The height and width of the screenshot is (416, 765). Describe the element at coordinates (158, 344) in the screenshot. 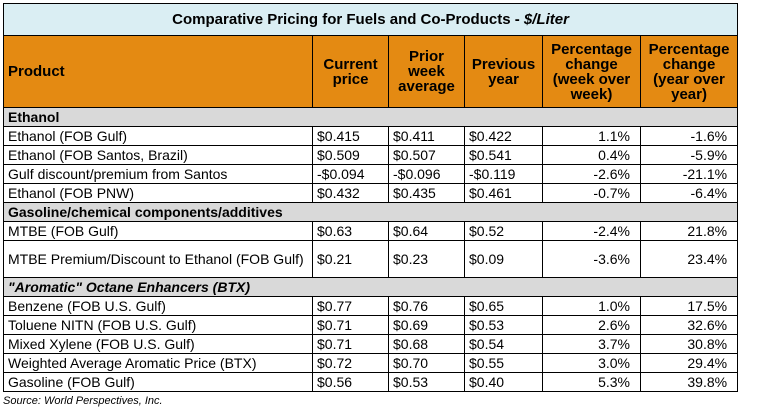

I see `cell-product: Mixed Xylene (FOB U.S. Gulf)` at that location.